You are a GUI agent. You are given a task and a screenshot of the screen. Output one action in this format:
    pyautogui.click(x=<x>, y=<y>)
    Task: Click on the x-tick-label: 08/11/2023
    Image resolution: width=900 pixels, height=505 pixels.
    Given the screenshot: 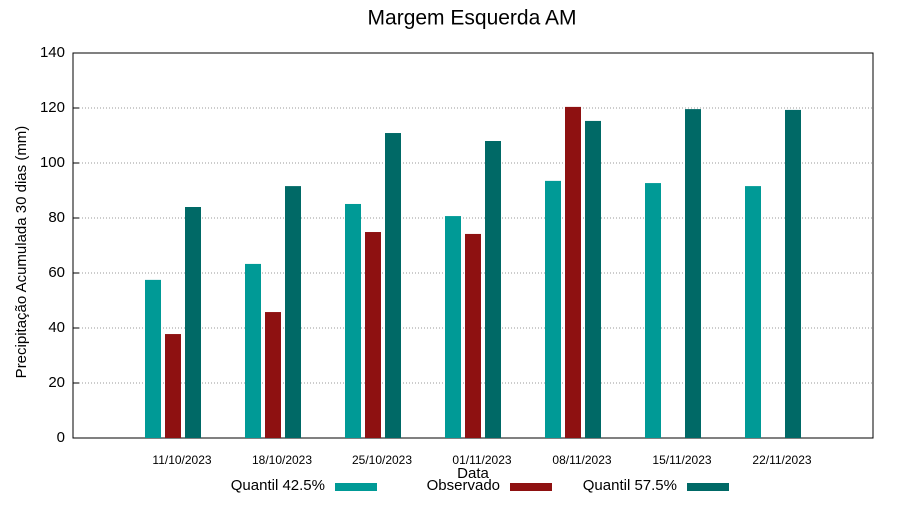 What is the action you would take?
    pyautogui.click(x=581, y=460)
    